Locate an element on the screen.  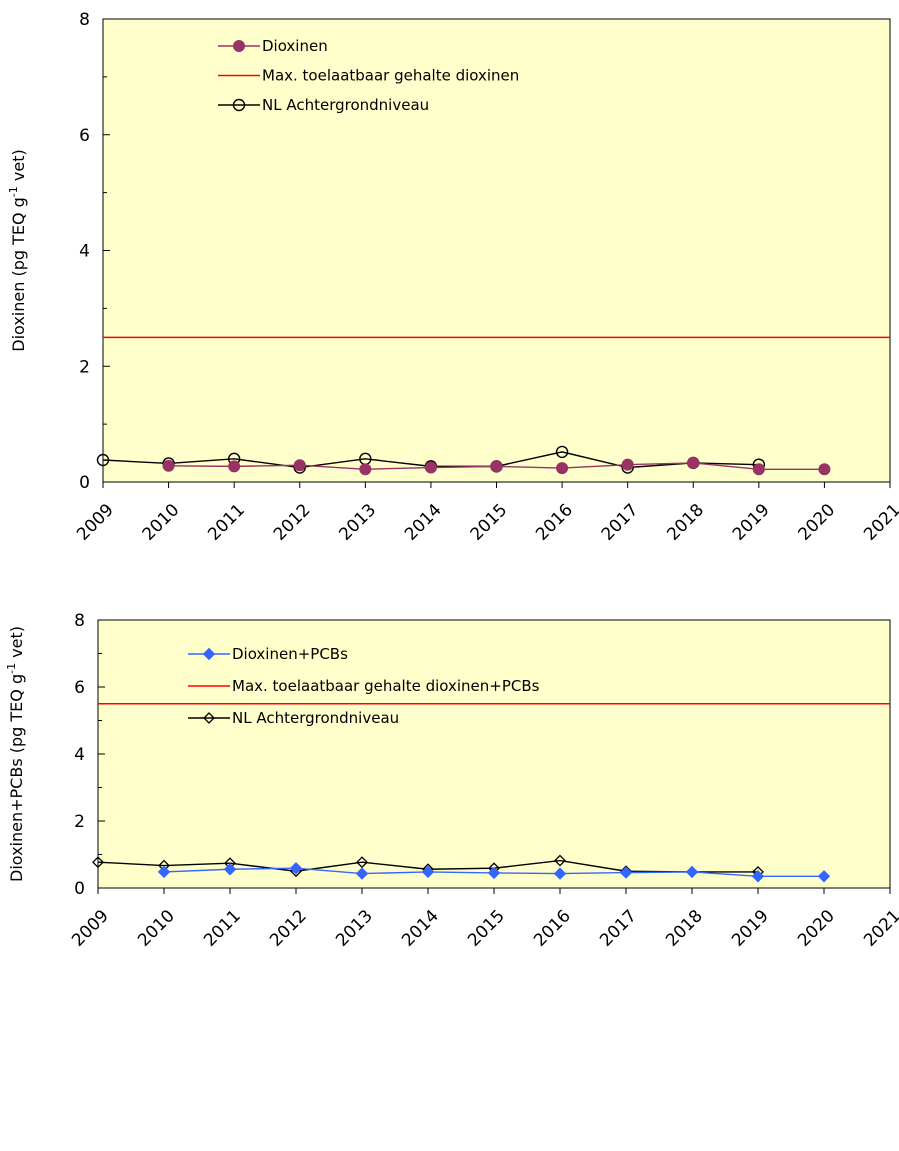
legend-label: Max. toelaatbaar gehalte dioxinen+PCBs is located at coordinates (386, 686).